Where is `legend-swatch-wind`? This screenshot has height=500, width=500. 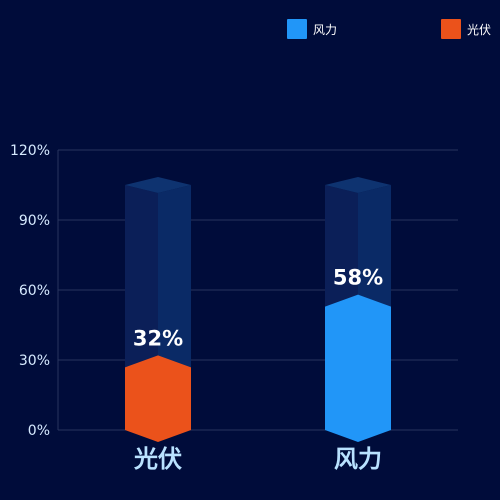
legend-swatch-wind is located at coordinates (297, 29).